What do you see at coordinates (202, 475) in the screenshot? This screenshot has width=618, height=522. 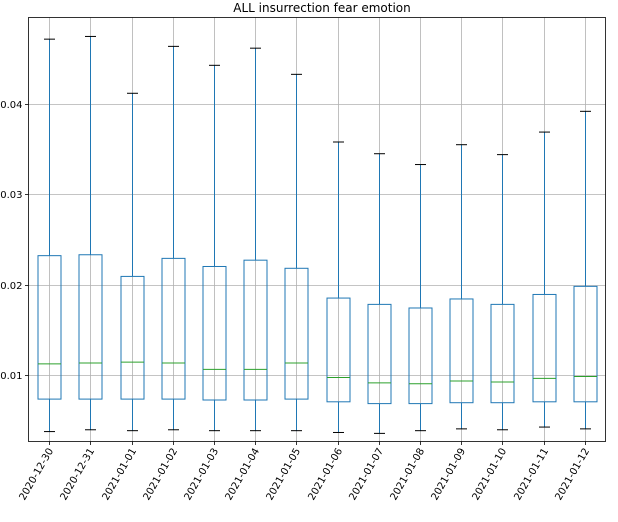 I see `x-tick-label: 2021-01-03` at bounding box center [202, 475].